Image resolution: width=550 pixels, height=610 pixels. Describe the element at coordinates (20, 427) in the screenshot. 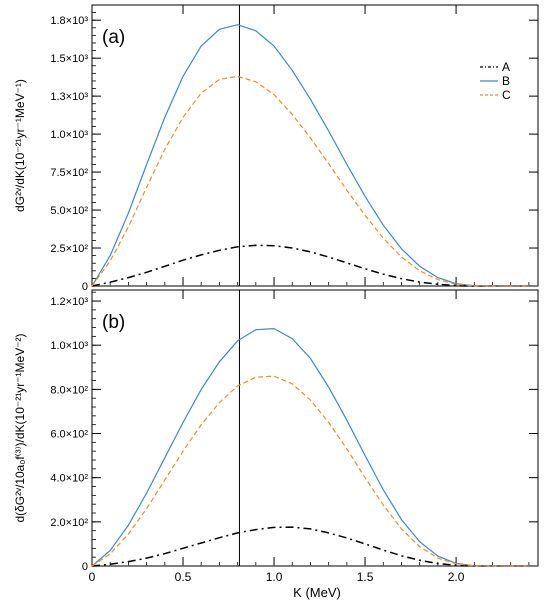

I see `y-axis-label: d(δG²ᵛ/10a₀f⁽³⁾)/dK(10⁻²¹yr⁻¹MeV⁻²)` at that location.